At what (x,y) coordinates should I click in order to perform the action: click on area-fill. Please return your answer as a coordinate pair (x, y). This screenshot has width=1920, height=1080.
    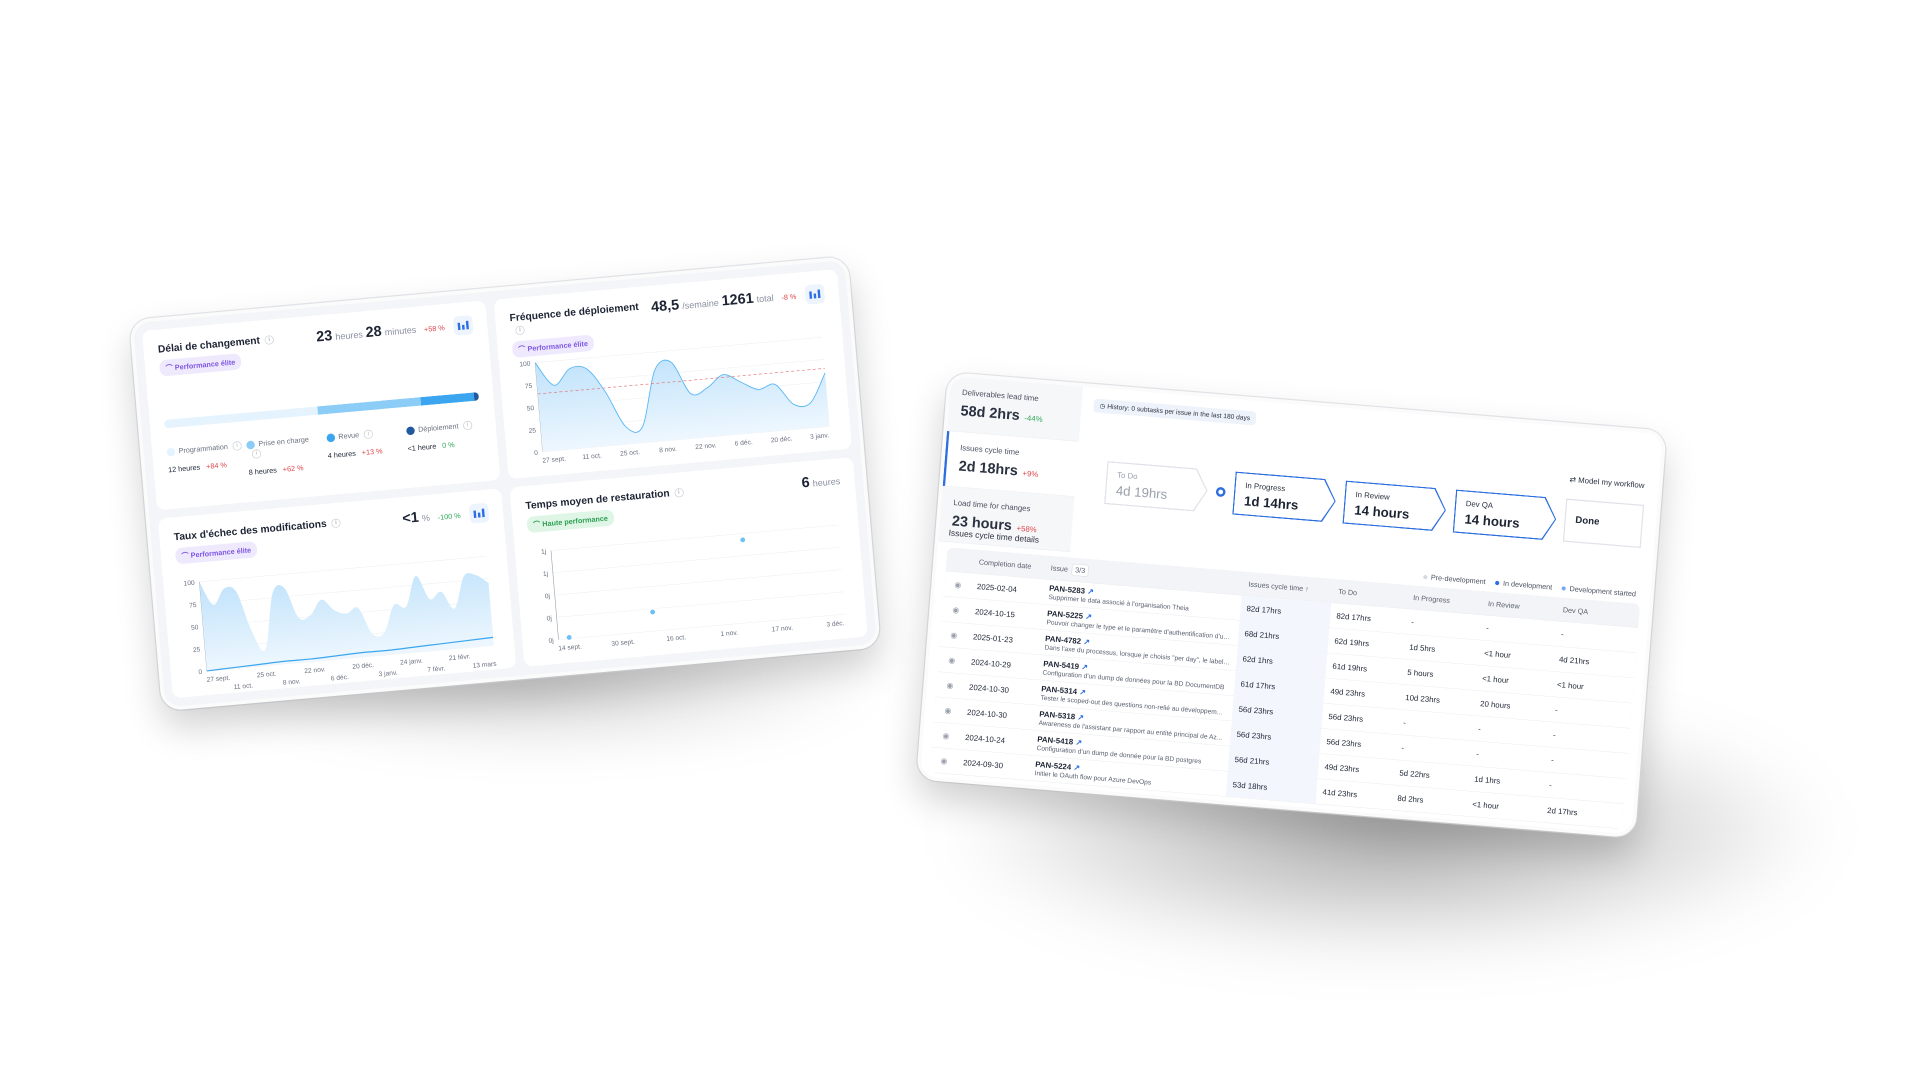
    Looking at the image, I should click on (346, 622).